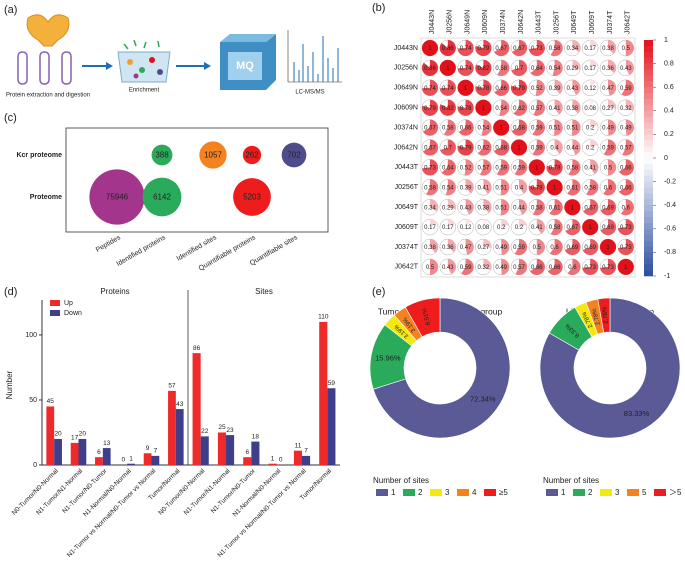 This screenshot has height=572, width=685. What do you see at coordinates (46, 197) in the screenshot?
I see `row-label: Proteome` at bounding box center [46, 197].